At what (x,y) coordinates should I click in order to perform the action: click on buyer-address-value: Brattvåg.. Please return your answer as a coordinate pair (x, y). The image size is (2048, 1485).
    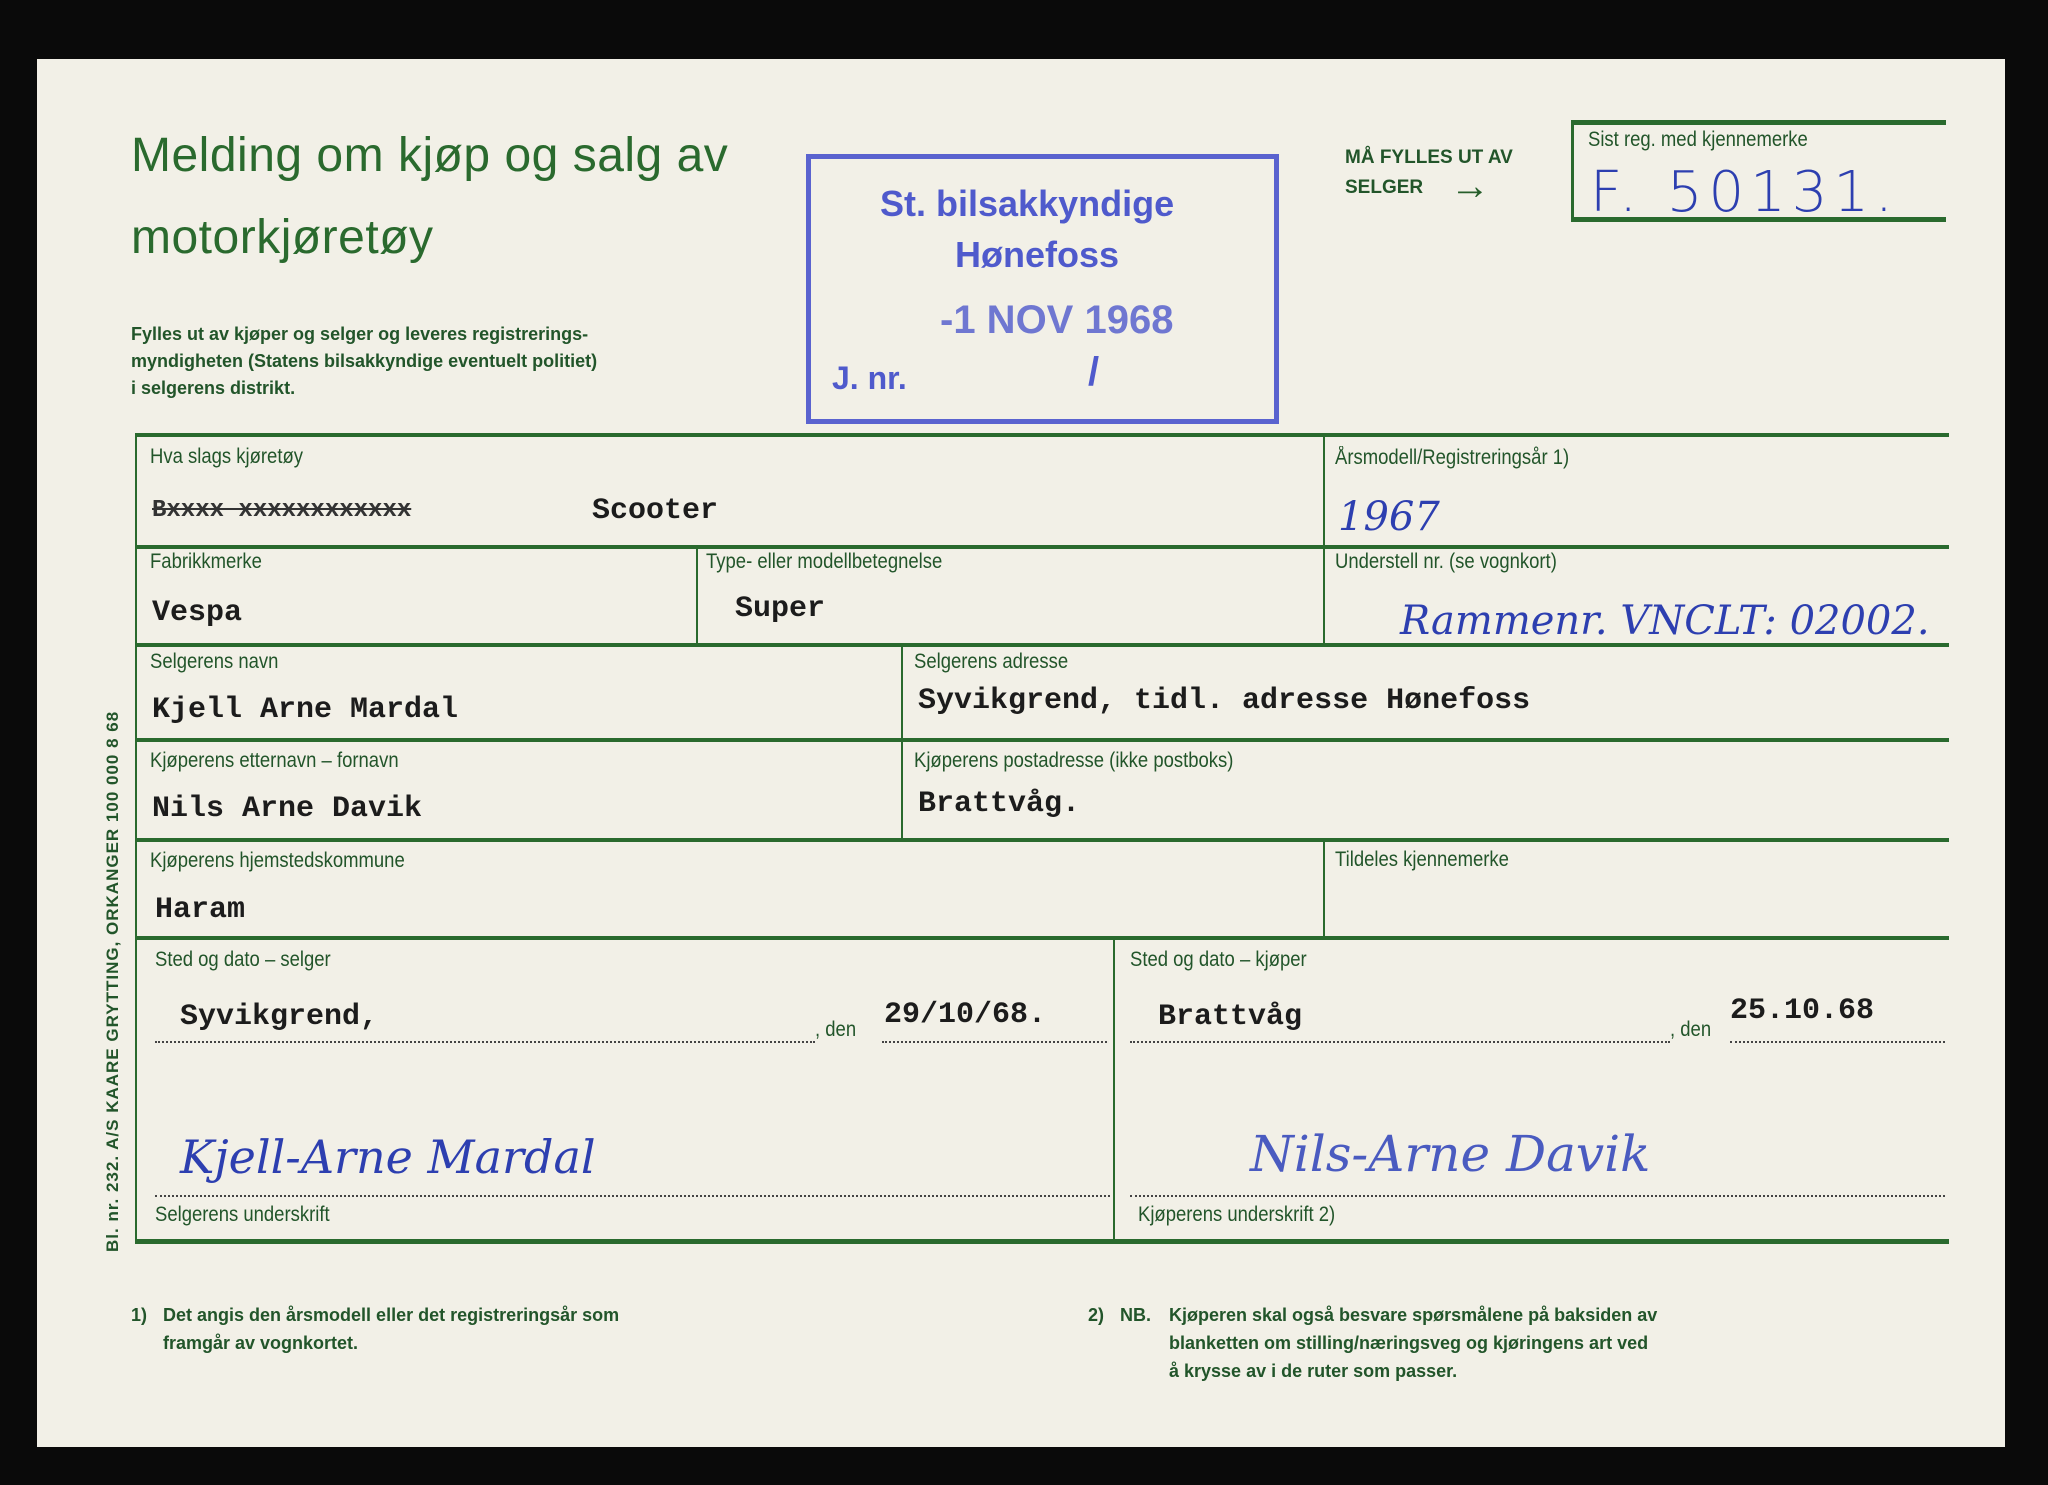
    Looking at the image, I should click on (999, 804).